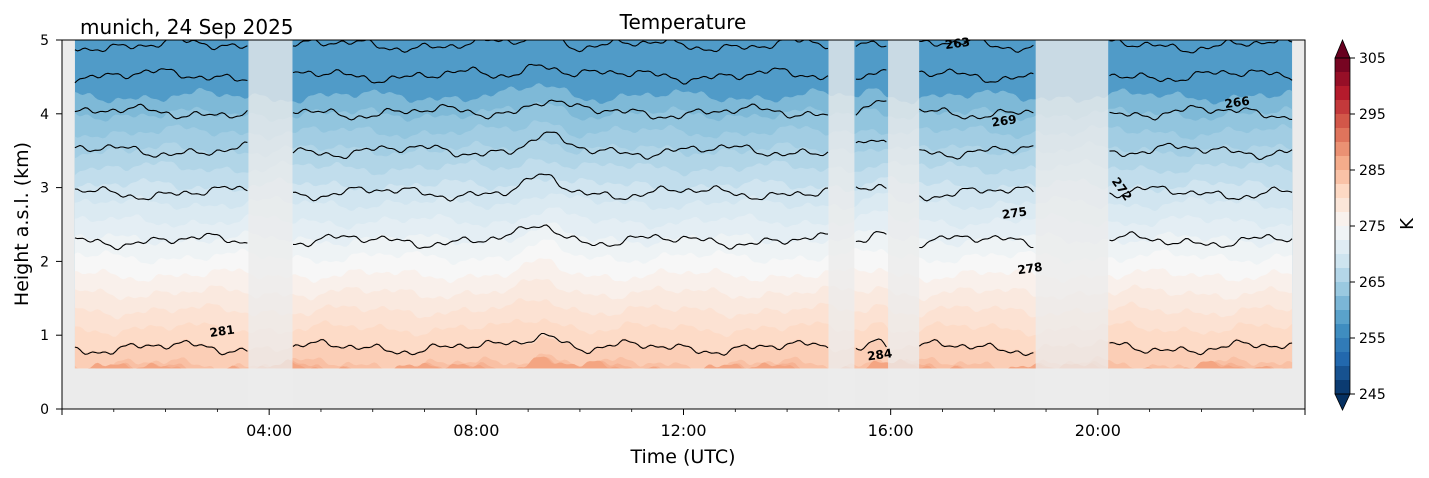 The height and width of the screenshot is (478, 1429). Describe the element at coordinates (879, 354) in the screenshot. I see `contour-label: 284` at that location.